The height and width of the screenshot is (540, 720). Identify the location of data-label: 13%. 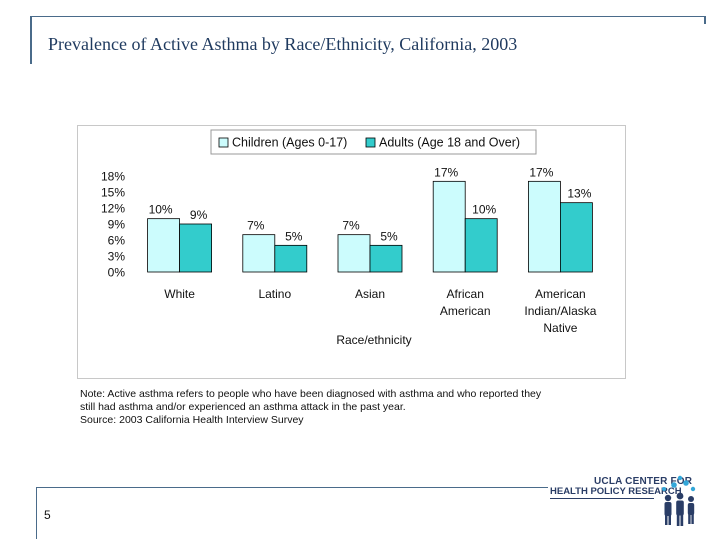
(579, 194).